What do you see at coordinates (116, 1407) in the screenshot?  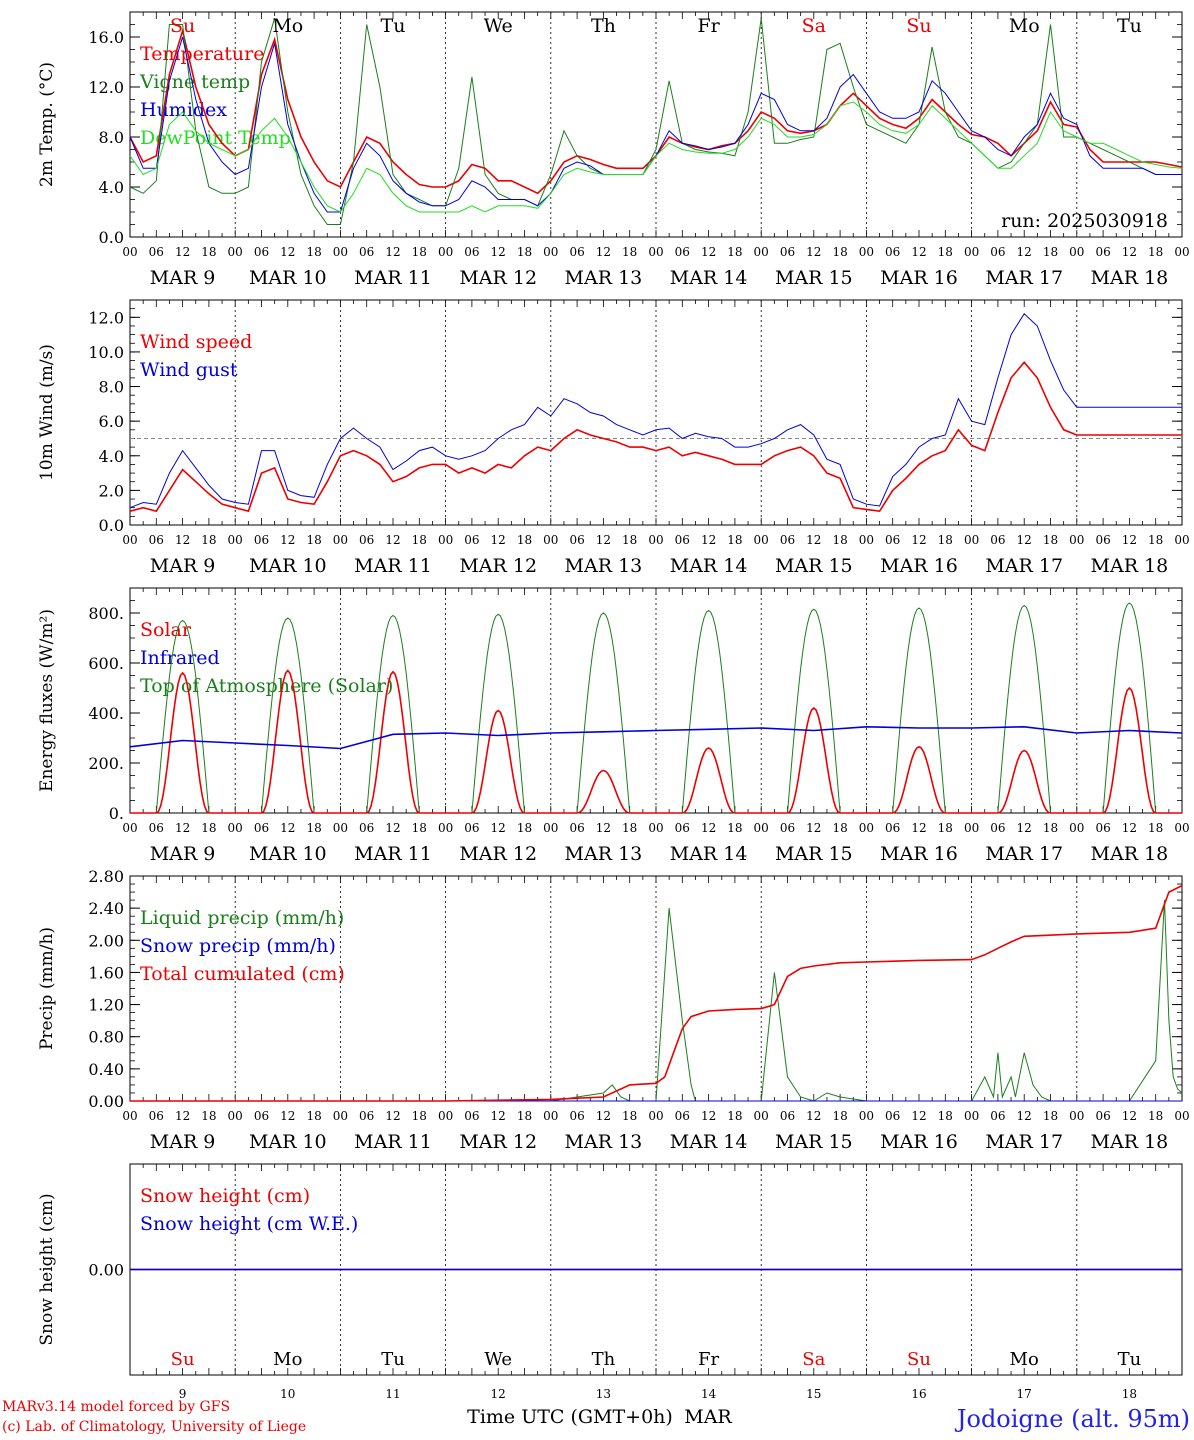 I see `model-credit: MARv3.14 model forced by GFS` at bounding box center [116, 1407].